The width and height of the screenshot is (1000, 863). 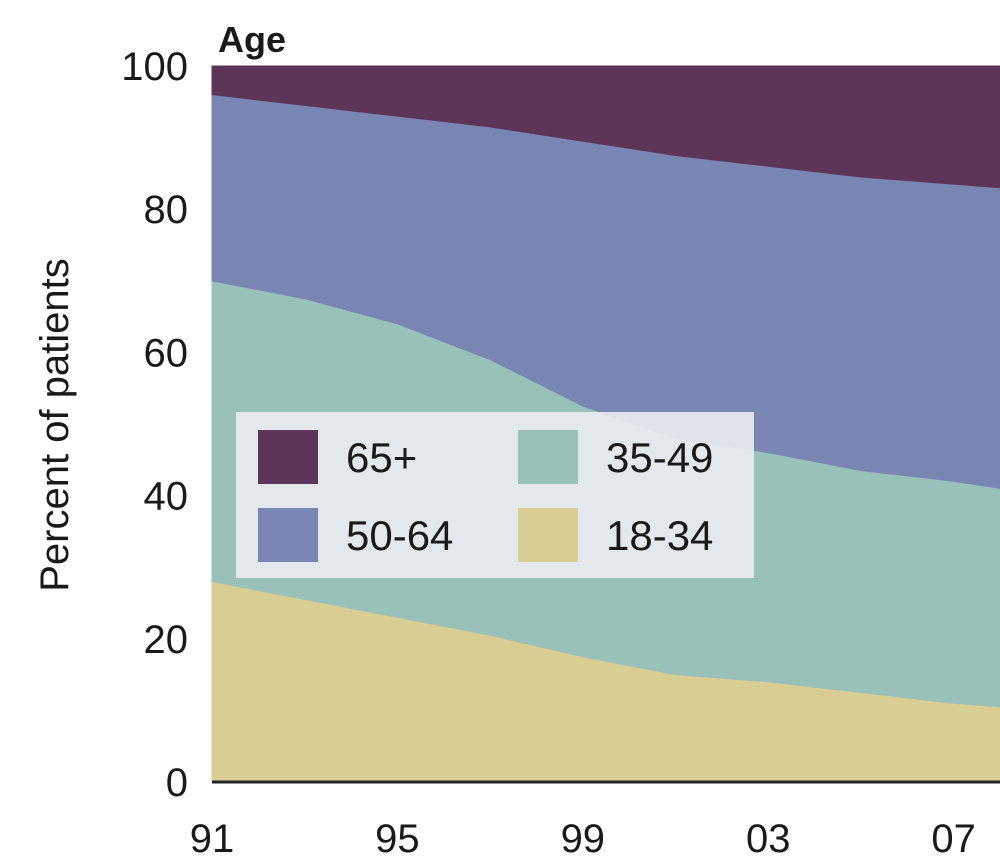 I want to click on y-tick-label: 40, so click(x=166, y=497).